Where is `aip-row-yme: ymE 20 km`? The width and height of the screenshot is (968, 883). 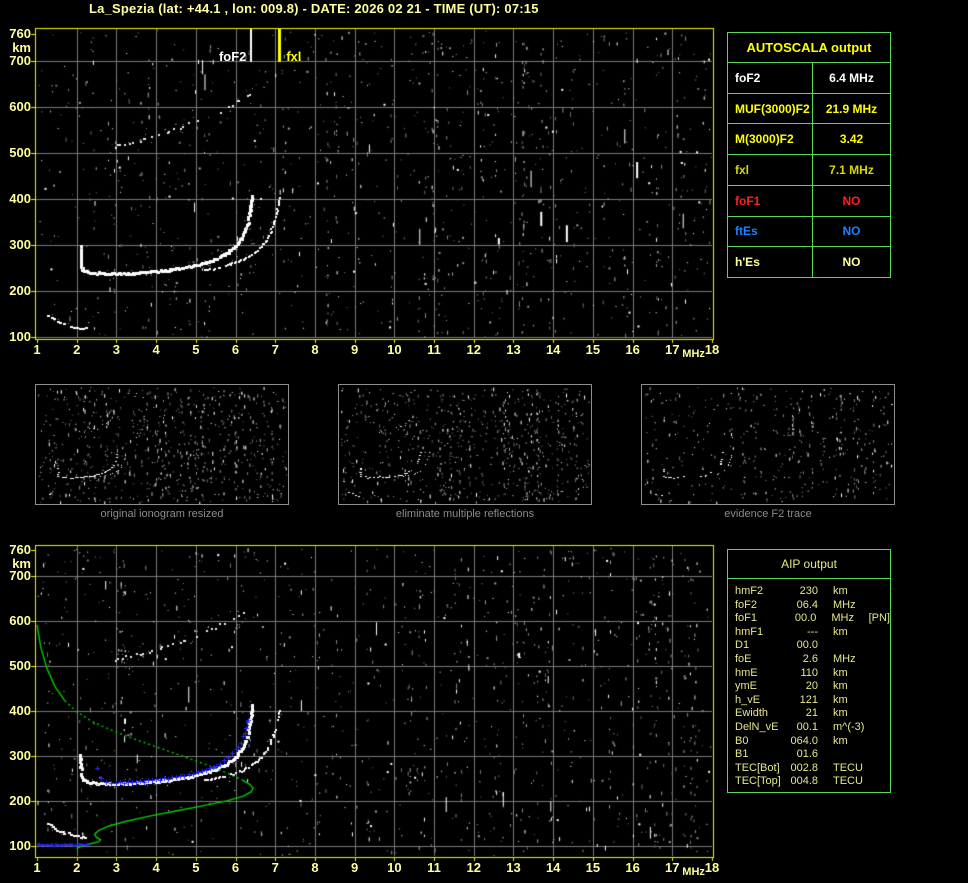 aip-row-yme: ymE 20 km is located at coordinates (812, 687).